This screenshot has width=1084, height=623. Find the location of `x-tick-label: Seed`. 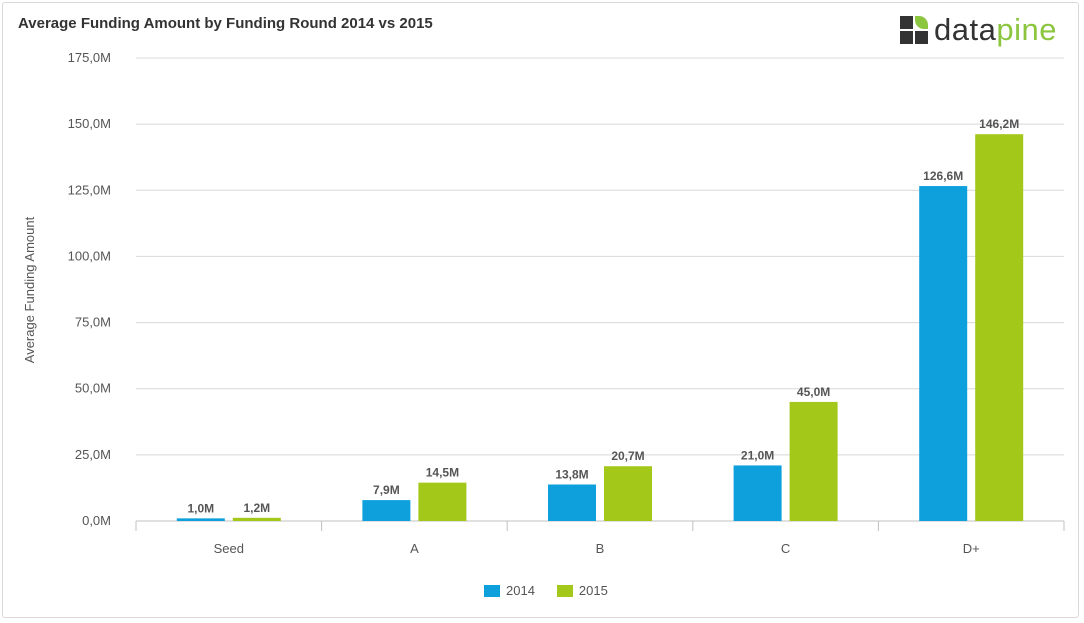

x-tick-label: Seed is located at coordinates (229, 548).